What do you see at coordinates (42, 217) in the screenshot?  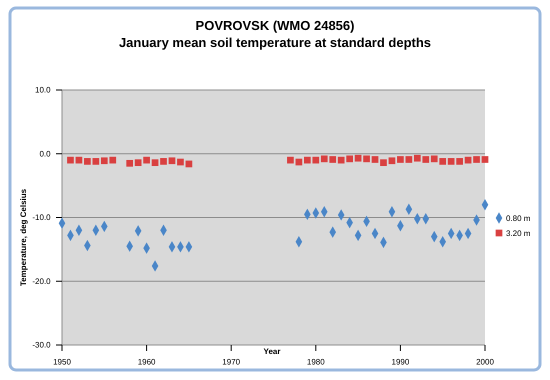 I see `y-tick-label: -10.0` at bounding box center [42, 217].